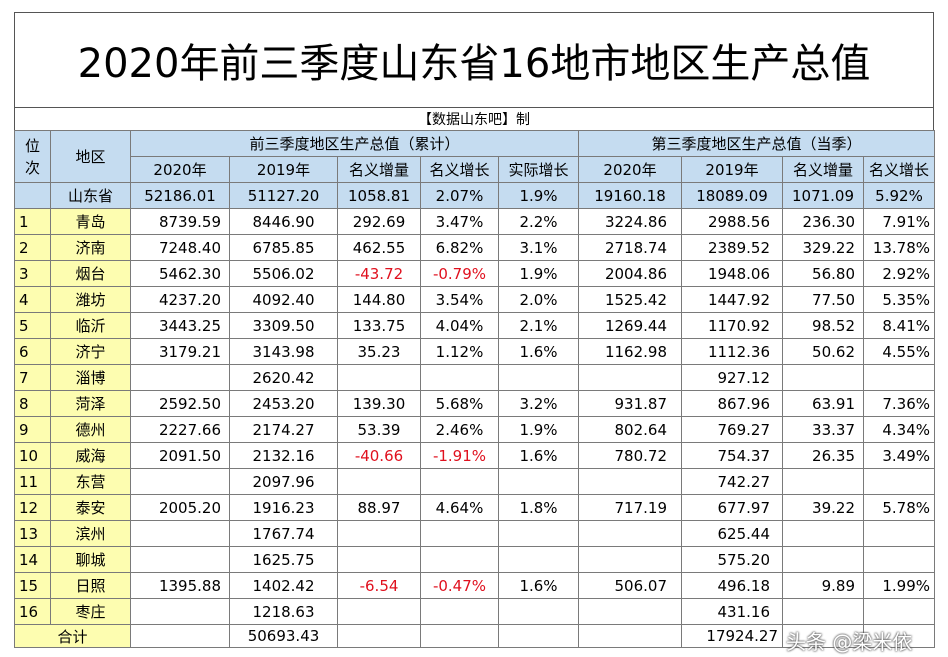  What do you see at coordinates (732, 585) in the screenshot?
I see `data-cell: 496.18` at bounding box center [732, 585].